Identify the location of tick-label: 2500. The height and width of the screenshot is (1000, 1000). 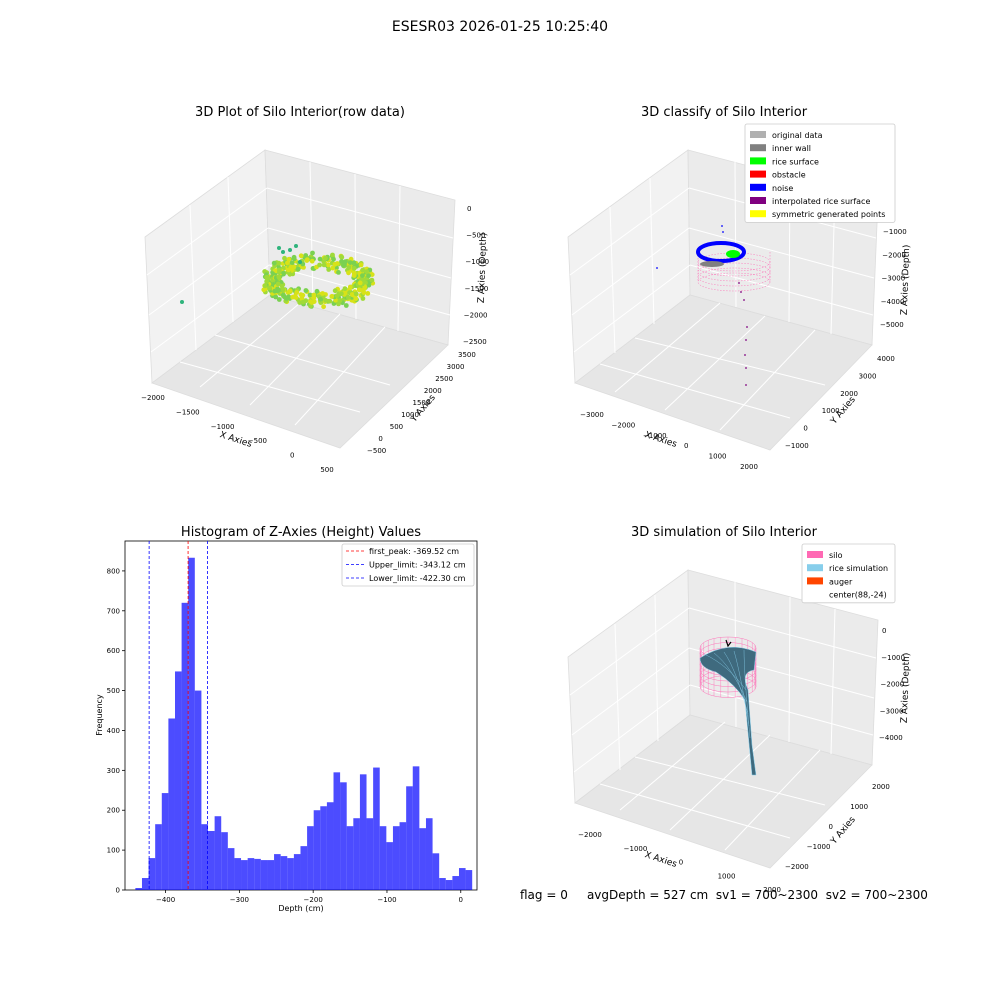
(444, 379).